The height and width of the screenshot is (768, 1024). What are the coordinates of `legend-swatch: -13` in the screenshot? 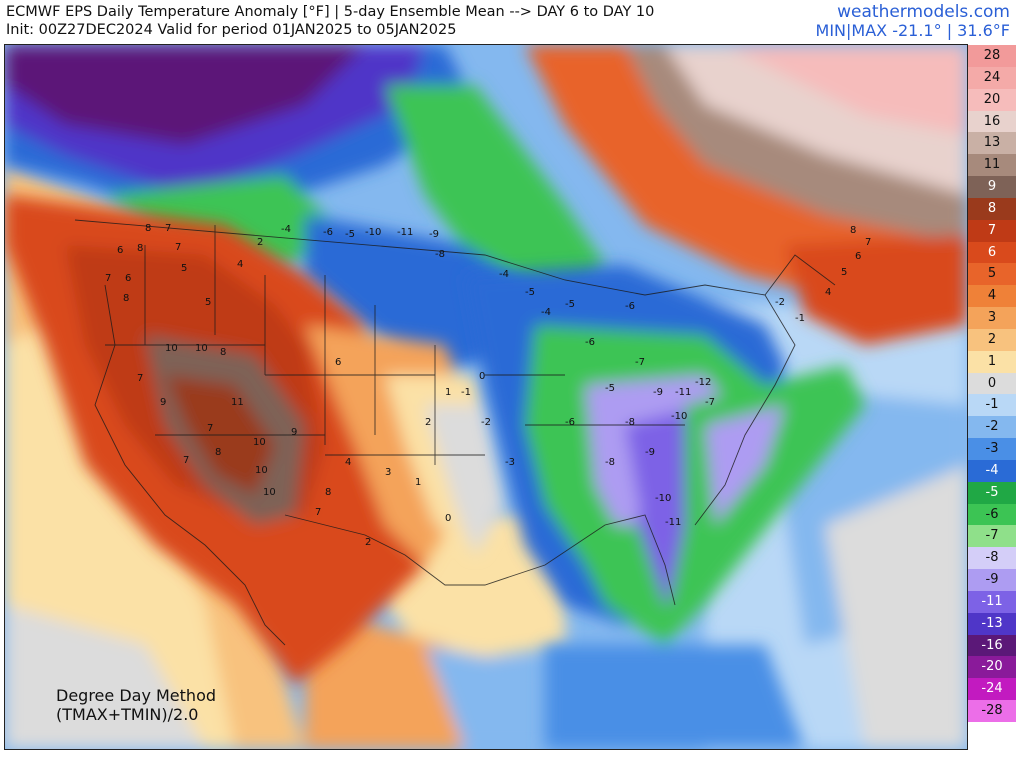 It's located at (992, 623).